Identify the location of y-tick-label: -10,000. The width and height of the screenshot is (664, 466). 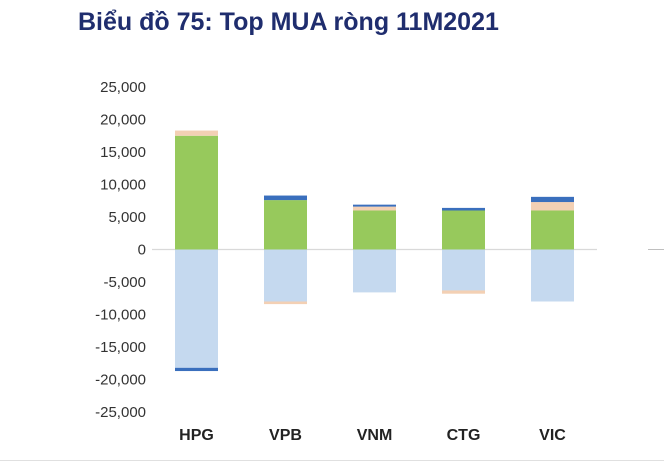
(120, 315).